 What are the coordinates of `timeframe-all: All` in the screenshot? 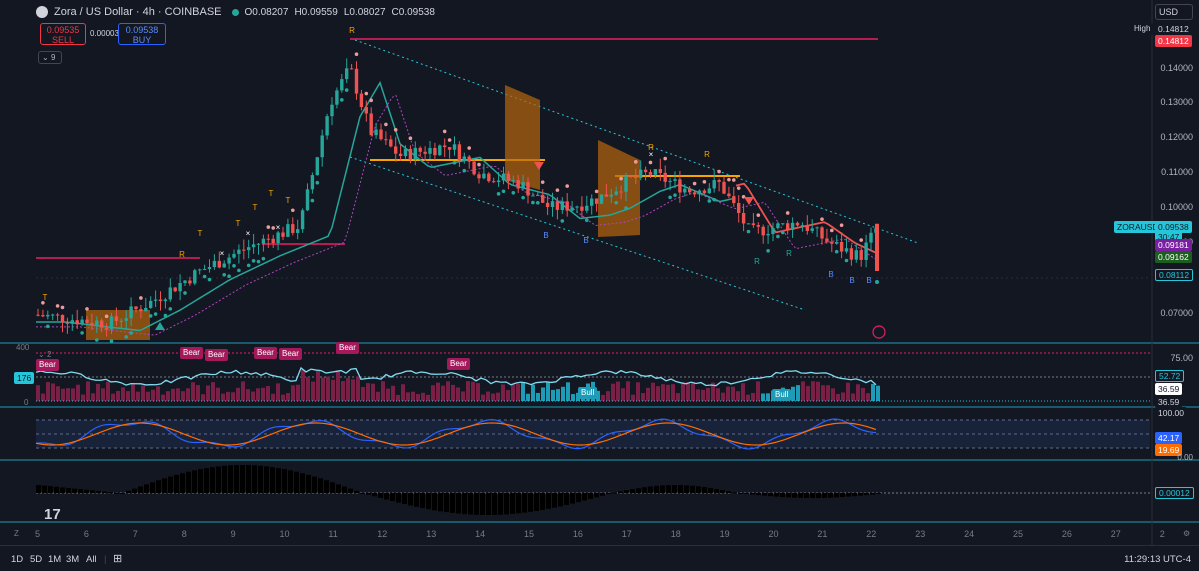 It's located at (91, 559).